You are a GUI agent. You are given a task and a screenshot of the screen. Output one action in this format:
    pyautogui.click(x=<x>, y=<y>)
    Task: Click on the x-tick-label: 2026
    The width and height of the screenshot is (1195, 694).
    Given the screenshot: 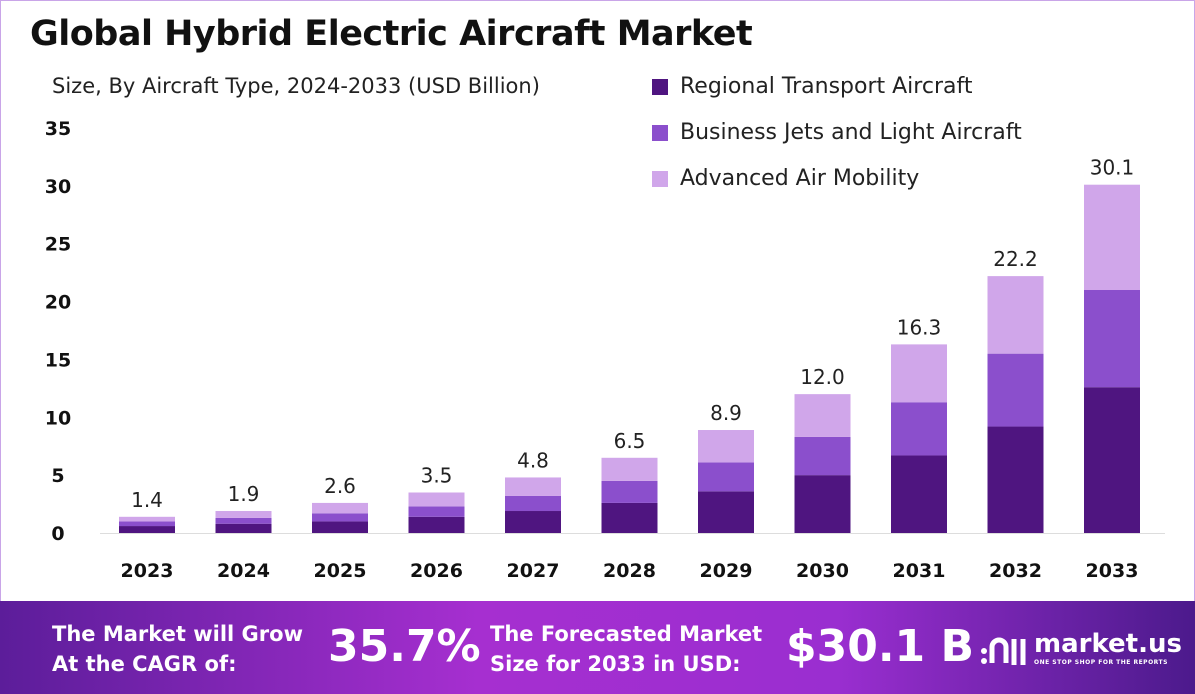 What is the action you would take?
    pyautogui.click(x=436, y=571)
    